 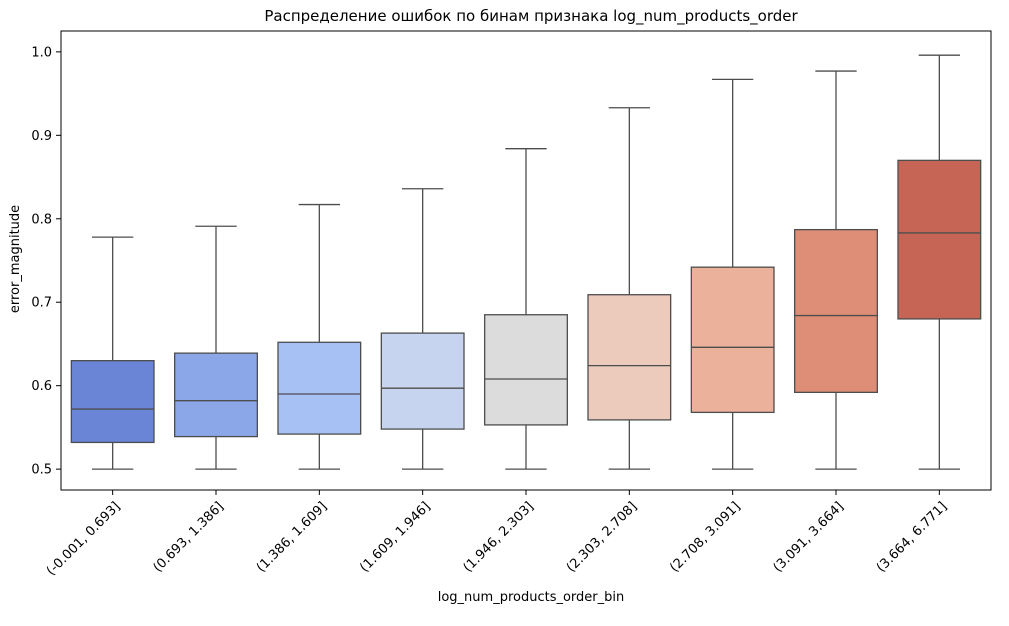 I want to click on y-tick-label: 0.9, so click(x=41, y=136).